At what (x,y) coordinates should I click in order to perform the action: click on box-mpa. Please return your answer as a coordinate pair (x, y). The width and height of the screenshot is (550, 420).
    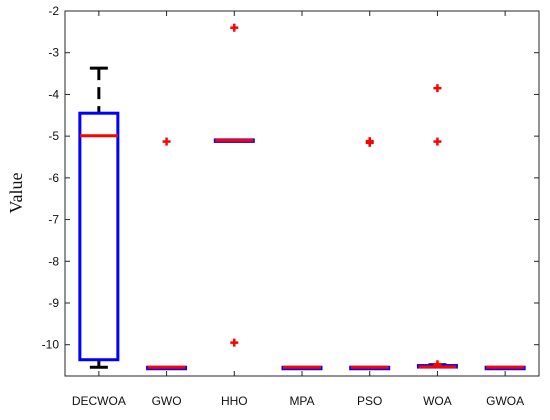
    Looking at the image, I should click on (302, 368).